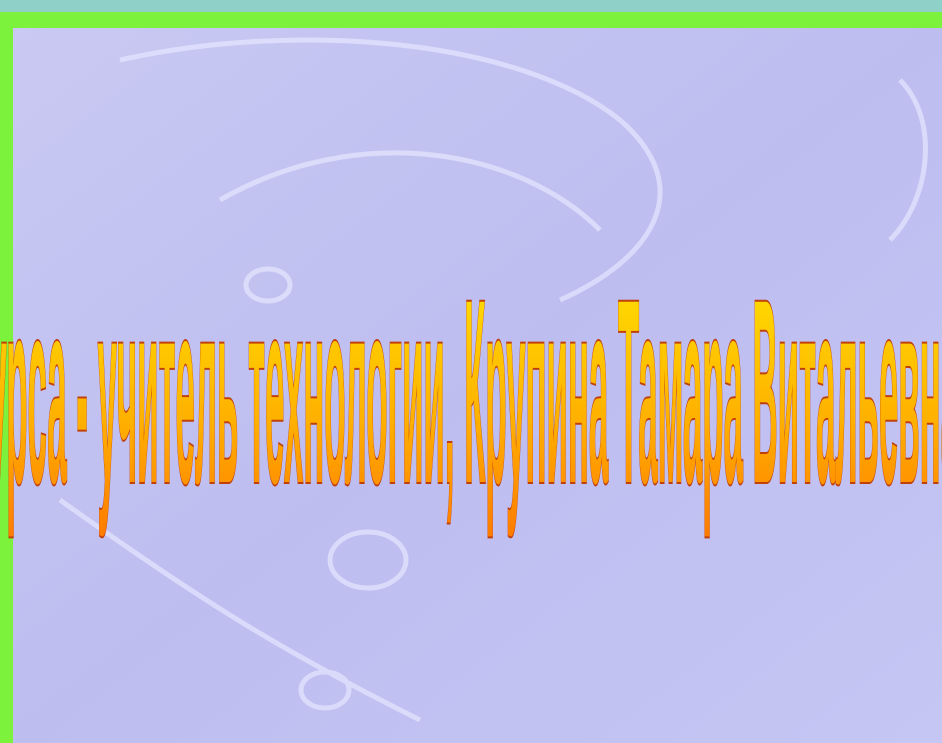  What do you see at coordinates (471, 20) in the screenshot?
I see `top-border` at bounding box center [471, 20].